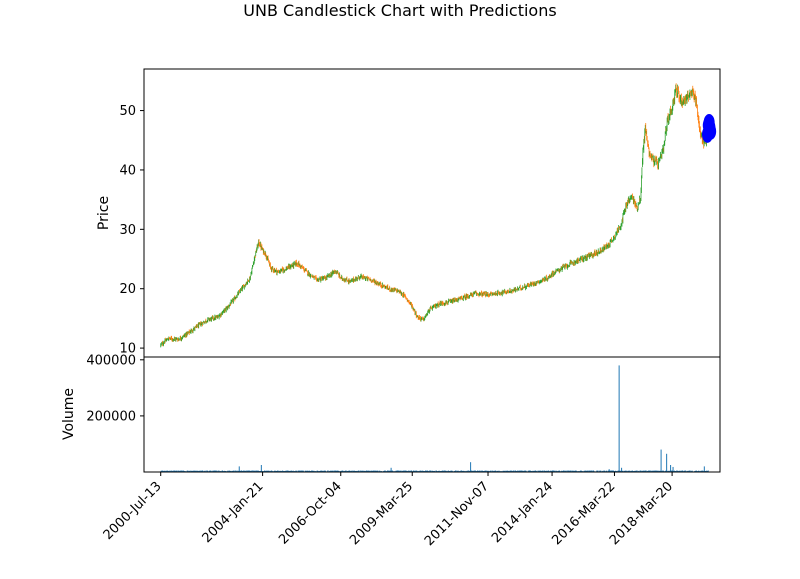 This screenshot has height=579, width=800. What do you see at coordinates (432, 414) in the screenshot?
I see `volume-panel-frame` at bounding box center [432, 414].